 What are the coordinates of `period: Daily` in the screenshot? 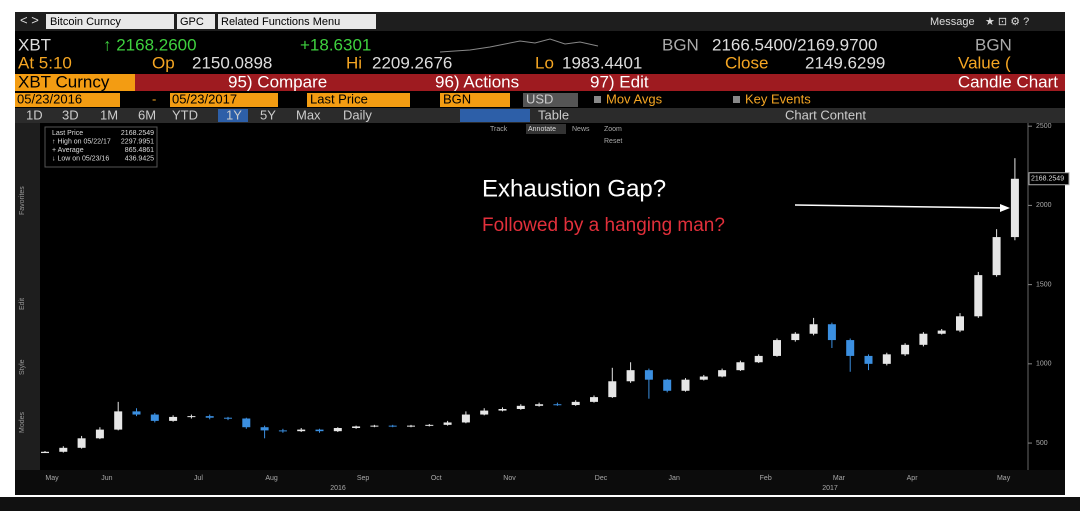 It's located at (357, 114).